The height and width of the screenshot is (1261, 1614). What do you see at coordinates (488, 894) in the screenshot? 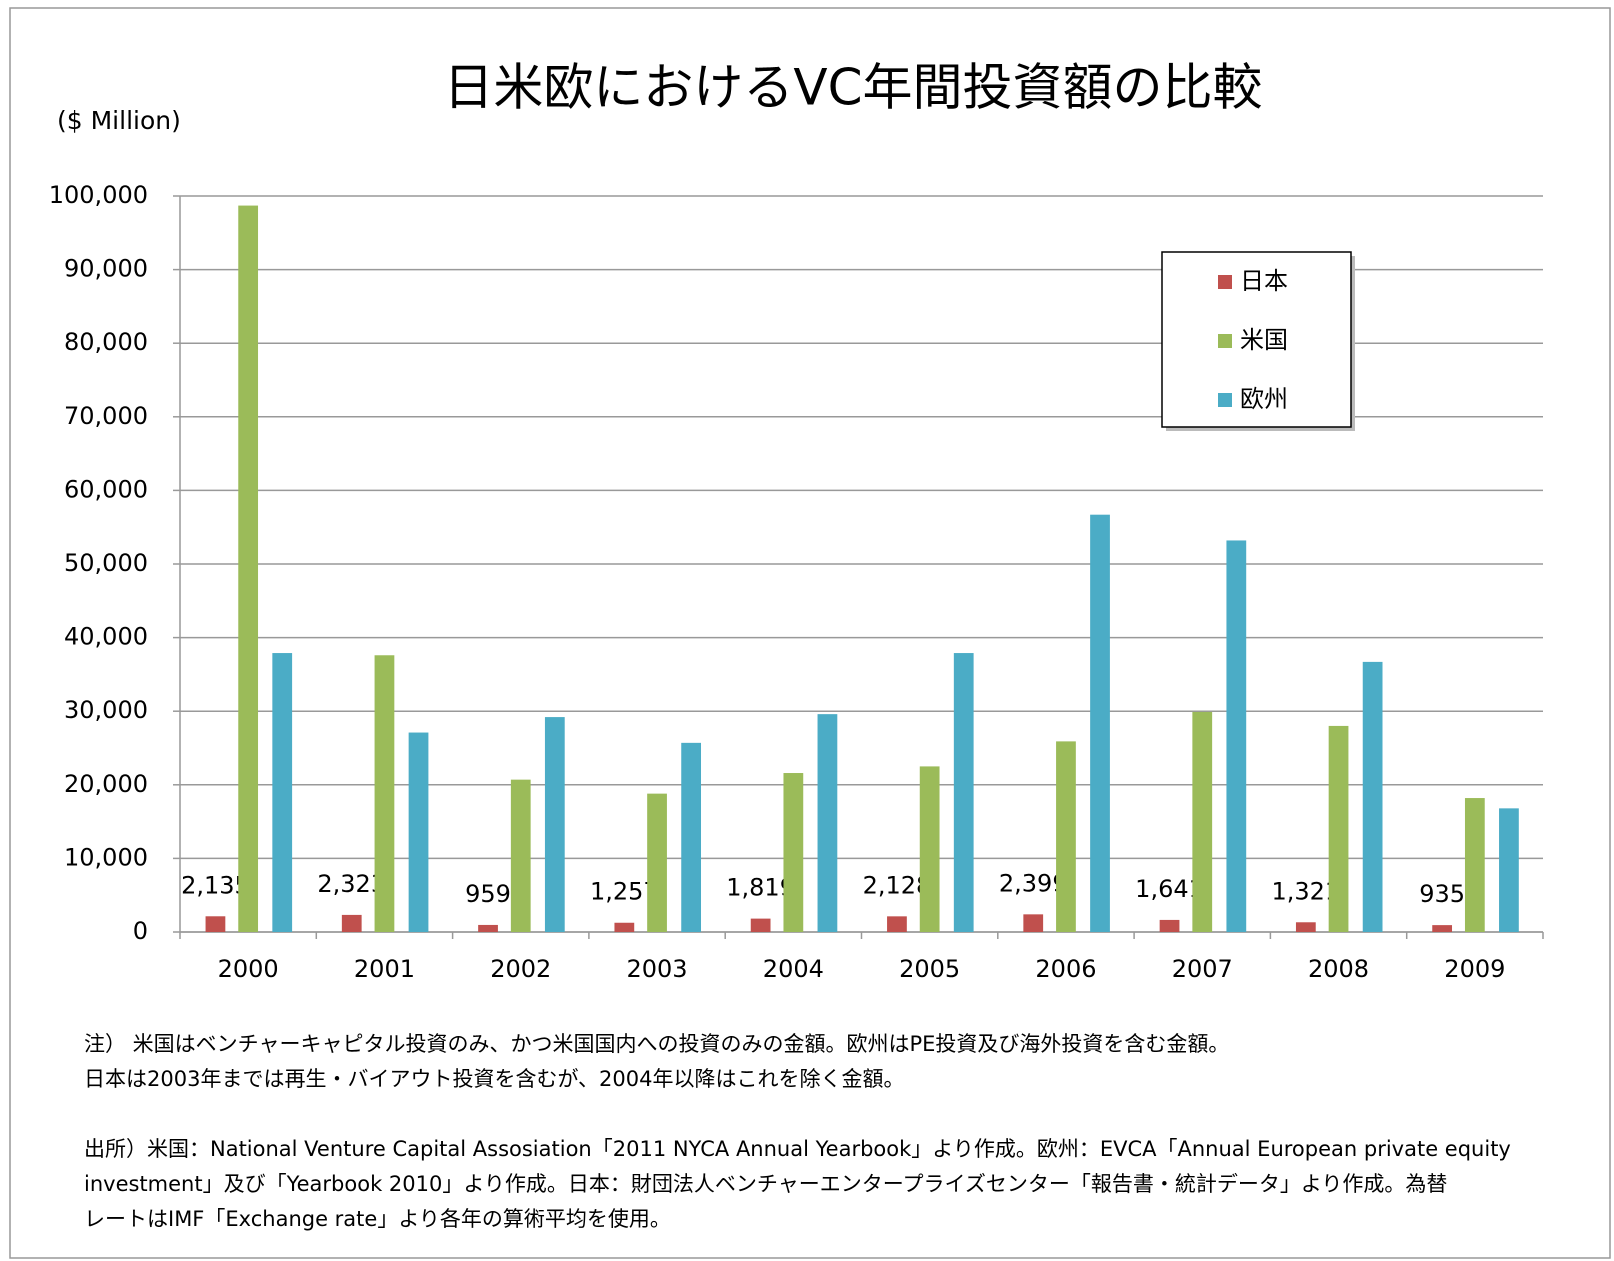
I see `data-label: 959` at bounding box center [488, 894].